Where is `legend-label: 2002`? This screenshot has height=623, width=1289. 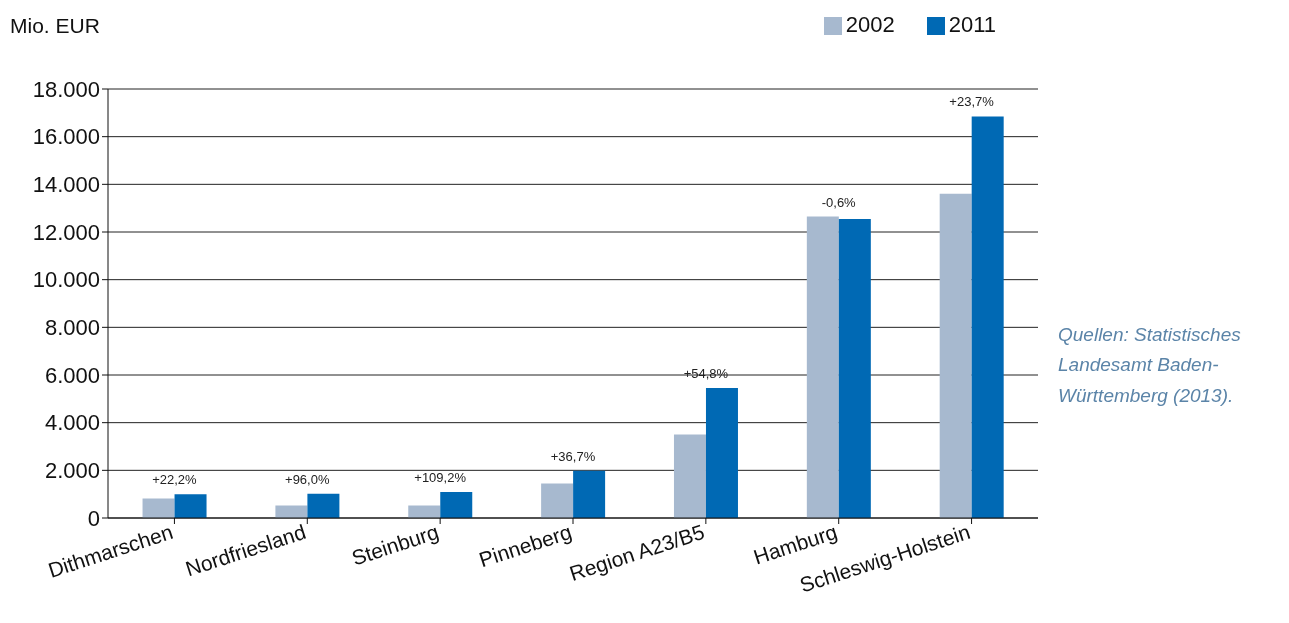
legend-label: 2002 is located at coordinates (870, 24).